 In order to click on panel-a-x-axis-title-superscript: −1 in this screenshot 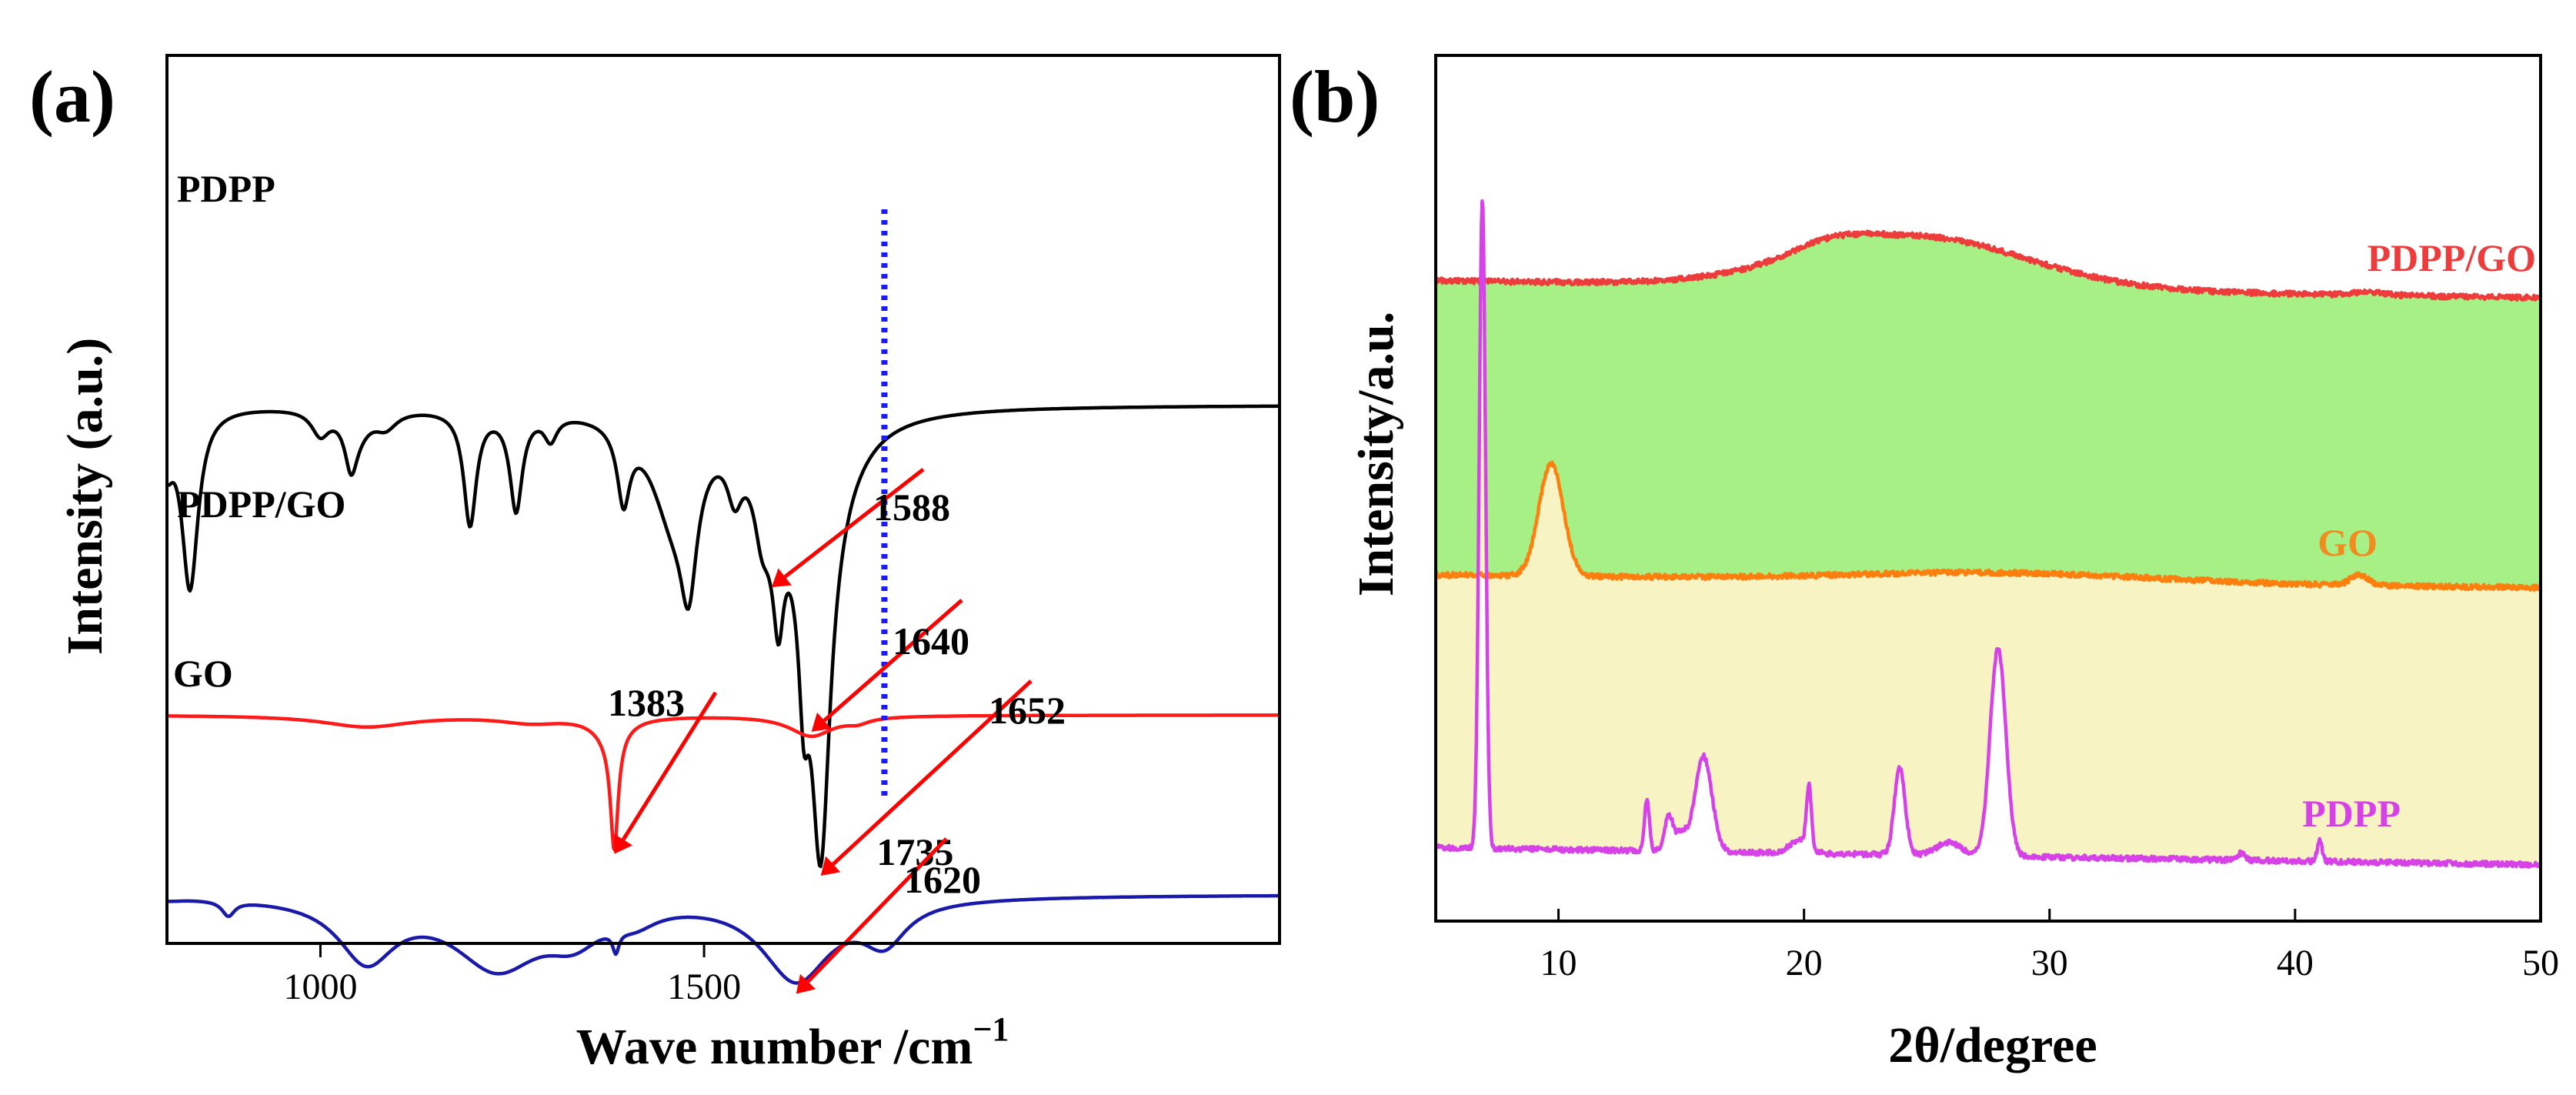, I will do `click(991, 1029)`.